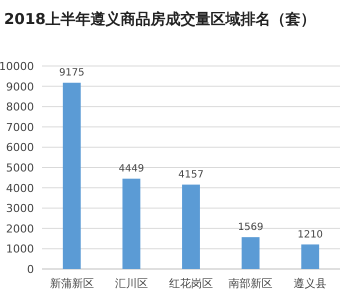  Describe the element at coordinates (72, 73) in the screenshot. I see `data-label: 9175` at that location.